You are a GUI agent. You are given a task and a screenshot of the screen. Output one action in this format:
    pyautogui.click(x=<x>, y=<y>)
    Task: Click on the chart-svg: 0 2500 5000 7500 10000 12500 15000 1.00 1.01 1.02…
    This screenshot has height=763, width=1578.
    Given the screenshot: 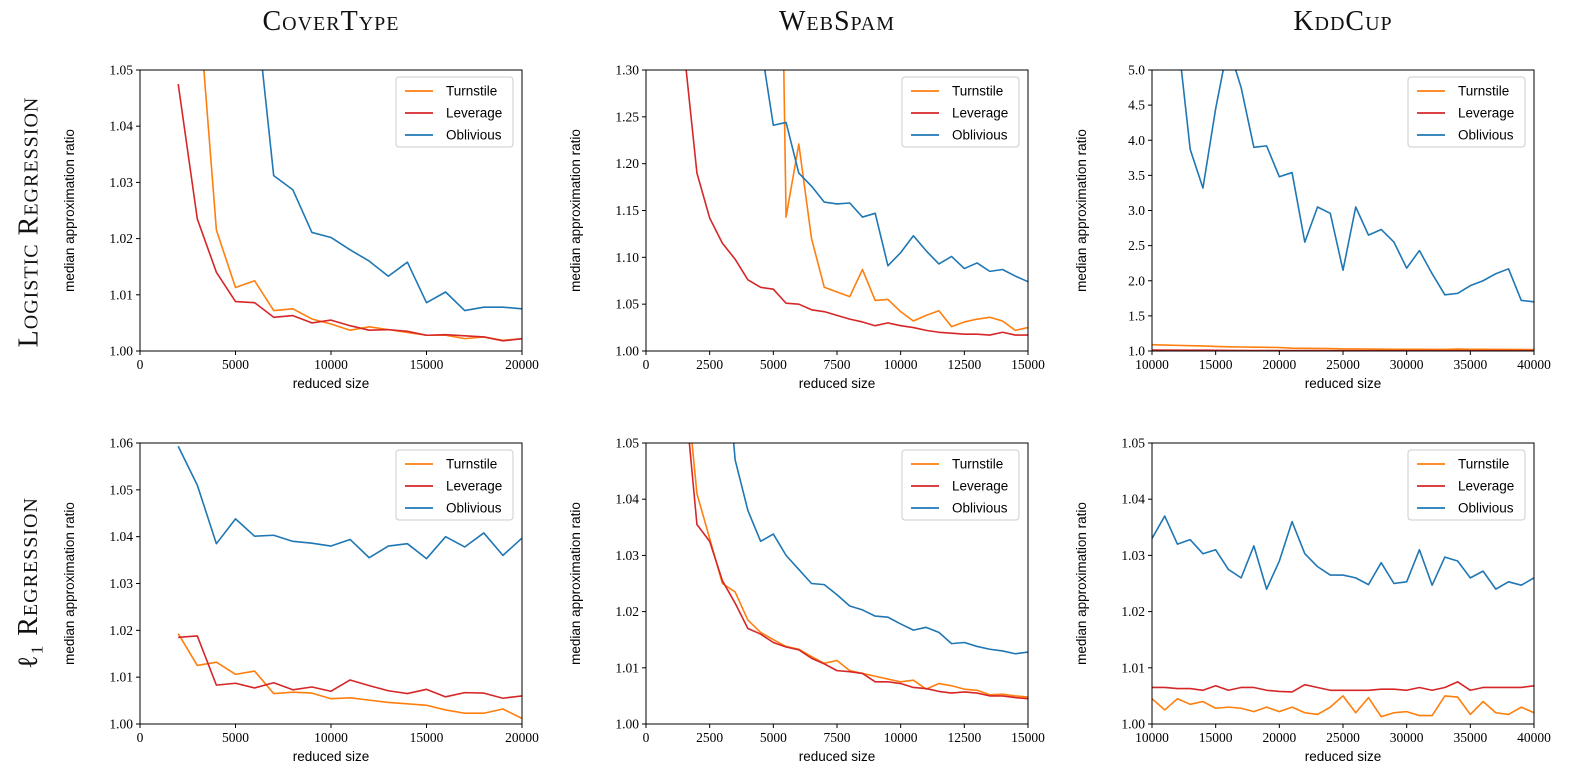 What is the action you would take?
    pyautogui.click(x=806, y=599)
    